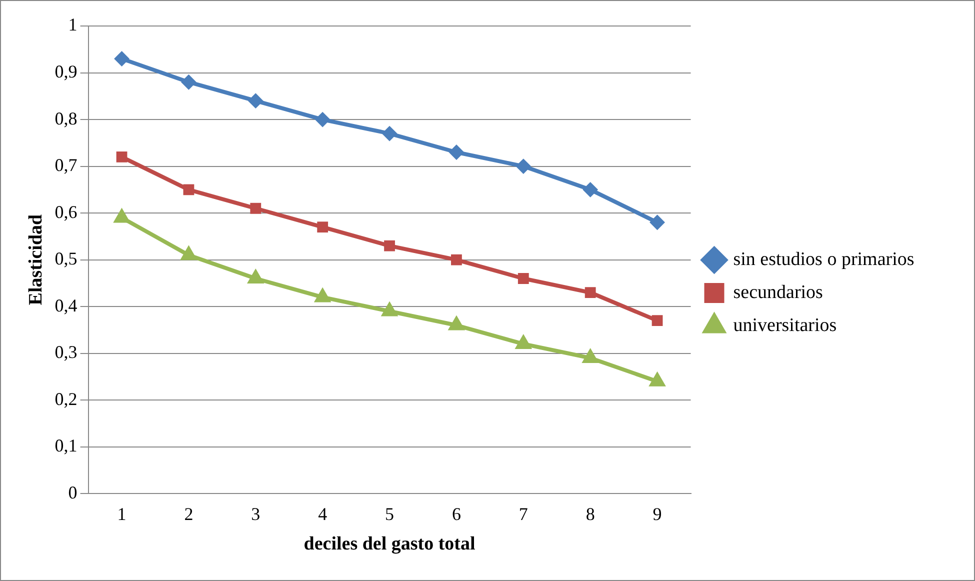  I want to click on x-tick-label: 7, so click(523, 514).